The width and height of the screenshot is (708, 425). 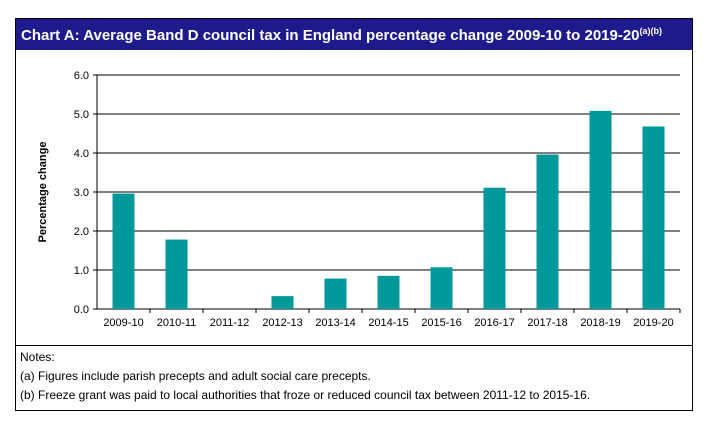 I want to click on x-tick-label: 2018-19, so click(x=600, y=323).